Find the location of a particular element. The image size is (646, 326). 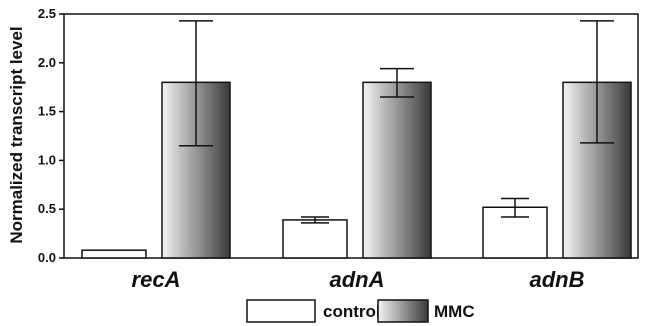

x-axis-labels: recA adnA adnB is located at coordinates (358, 279).